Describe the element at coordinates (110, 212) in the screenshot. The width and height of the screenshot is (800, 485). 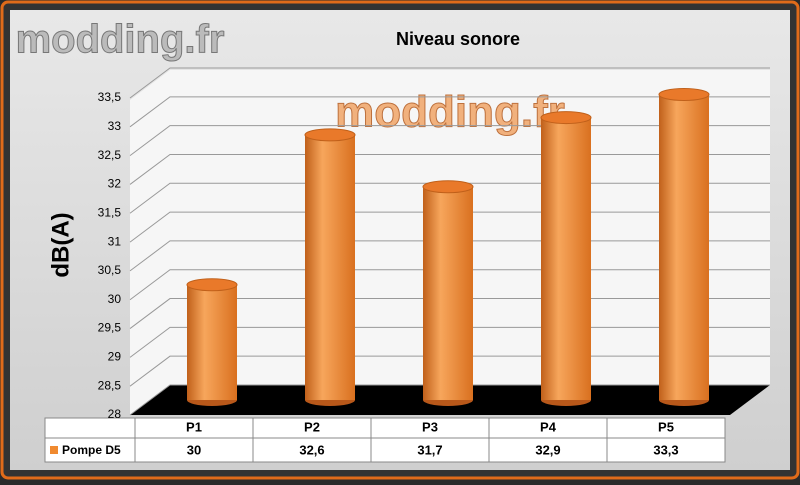
I see `y-tick-label: 31,5` at that location.